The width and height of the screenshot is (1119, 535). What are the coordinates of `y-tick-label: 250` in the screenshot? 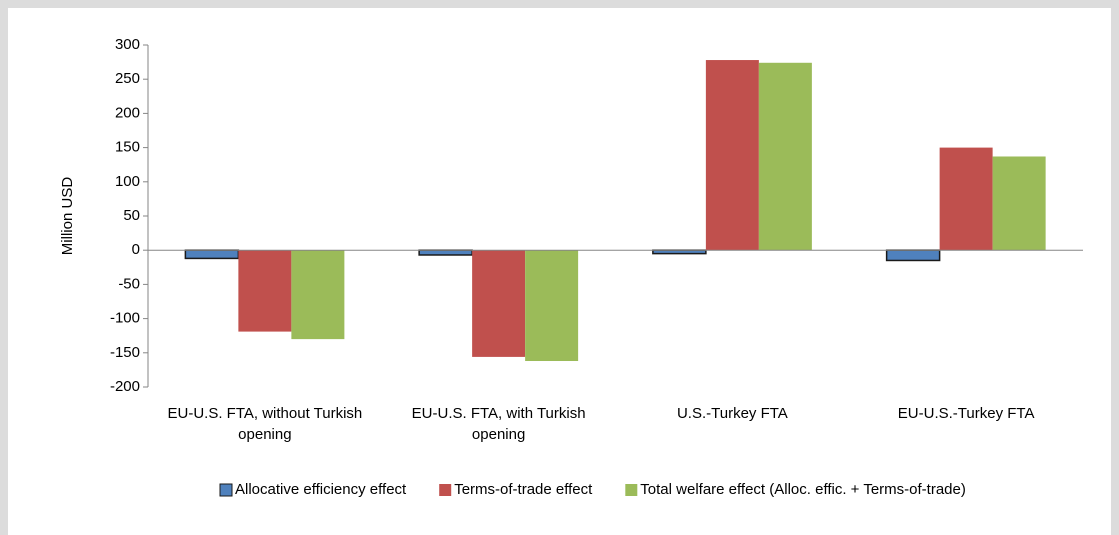 It's located at (127, 78).